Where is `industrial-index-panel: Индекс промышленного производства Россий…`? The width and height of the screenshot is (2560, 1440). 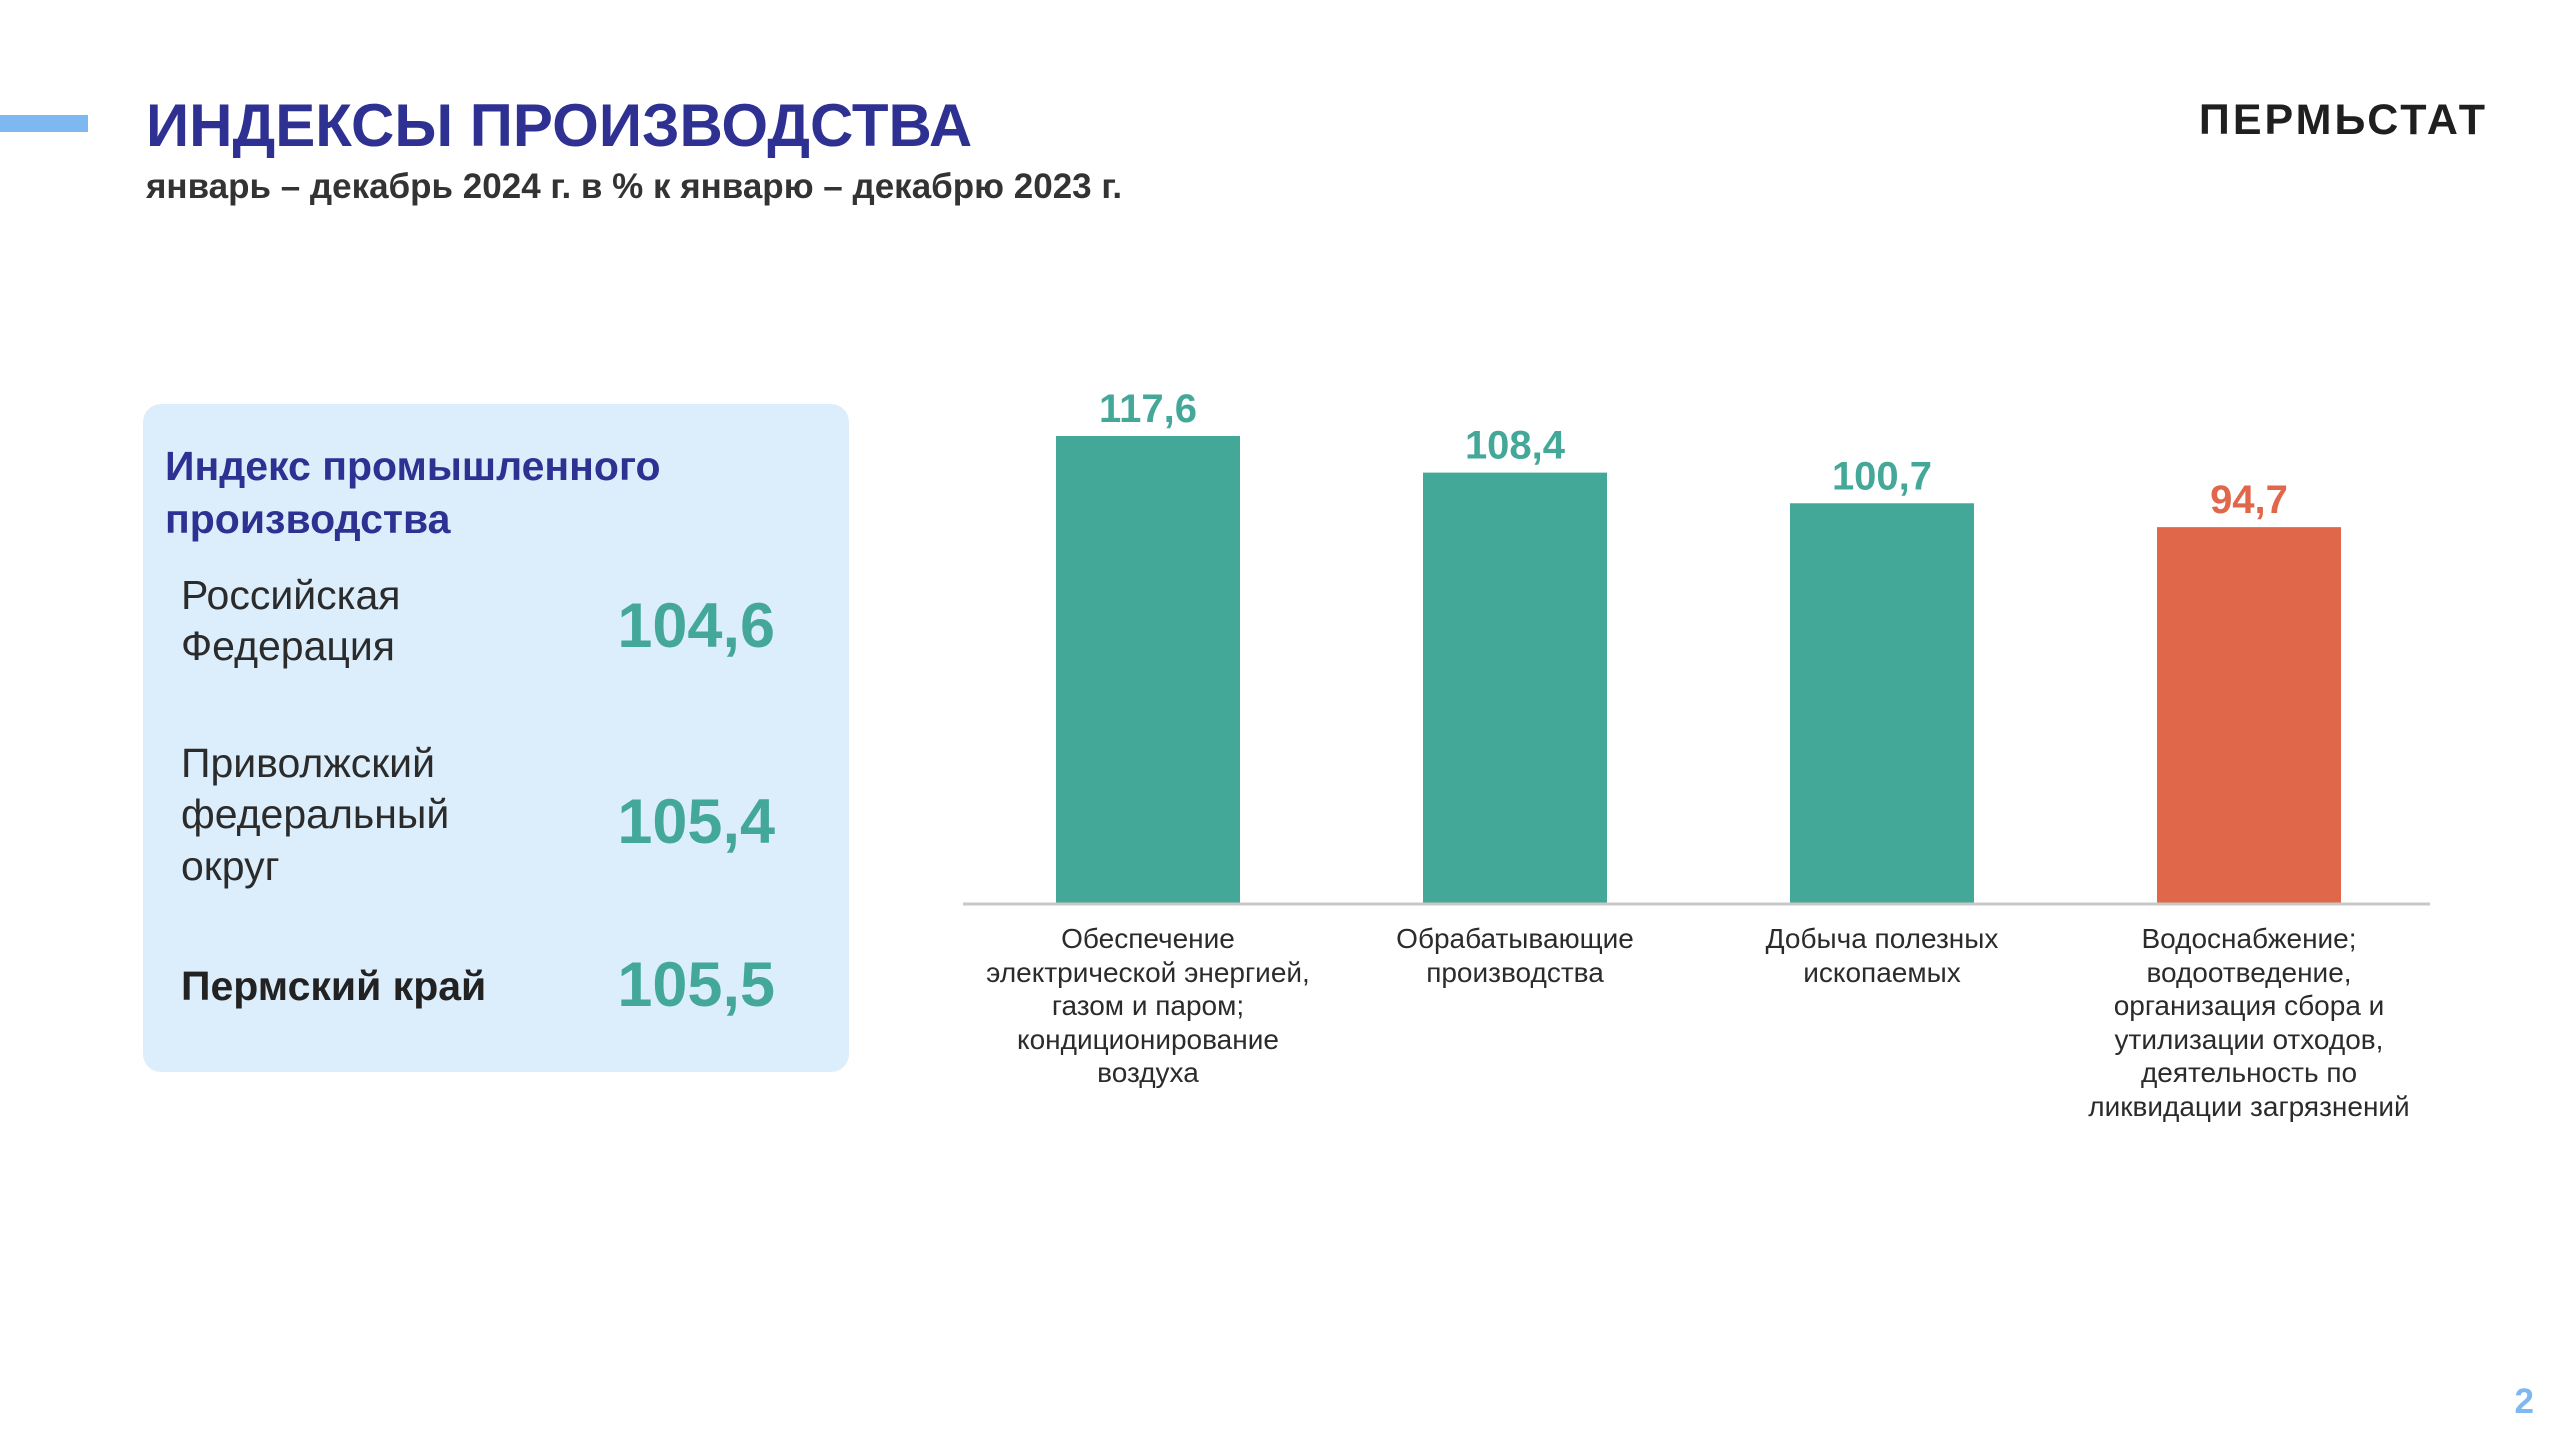
industrial-index-panel: Индекс промышленного производства Россий… is located at coordinates (496, 738).